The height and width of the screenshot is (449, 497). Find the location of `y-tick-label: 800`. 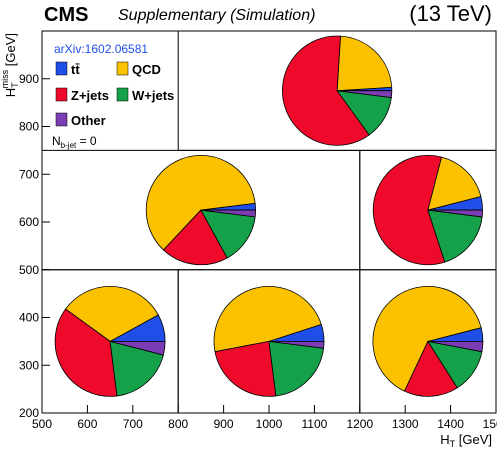

y-tick-label: 800 is located at coordinates (29, 127).